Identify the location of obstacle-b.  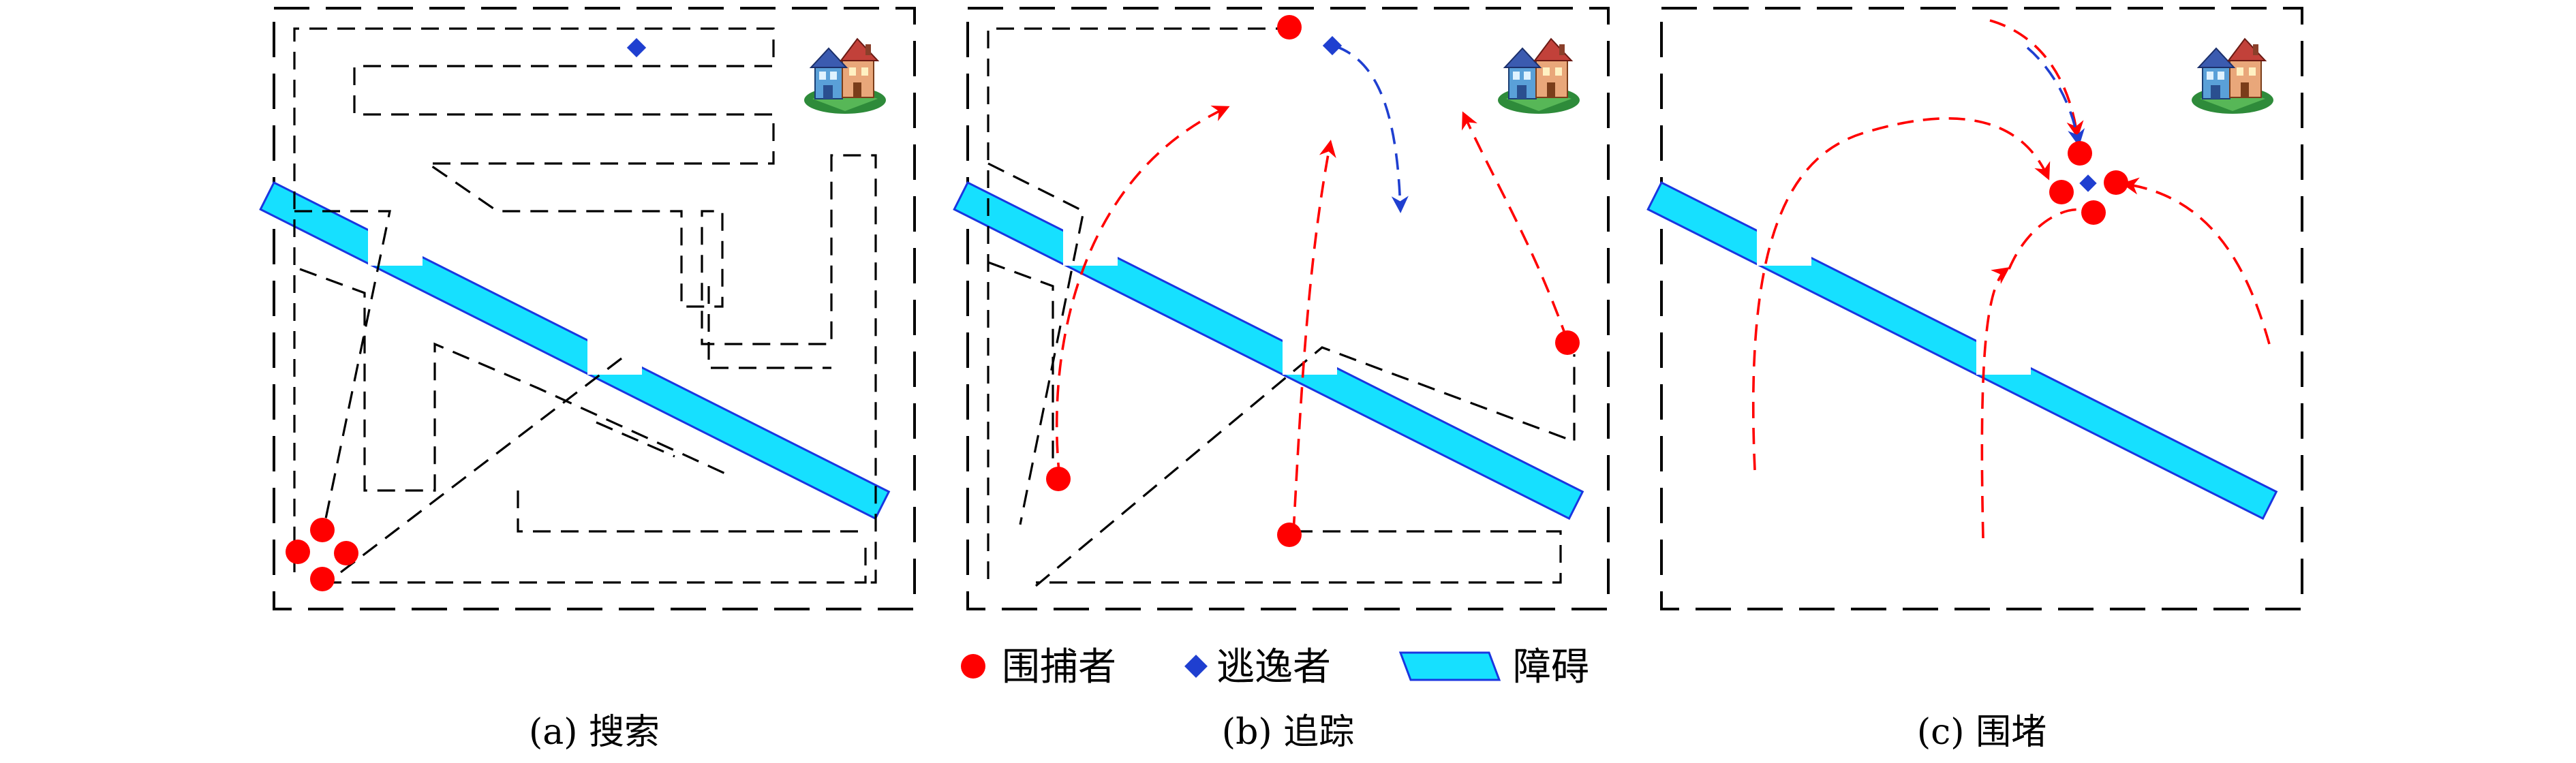
(1268, 351).